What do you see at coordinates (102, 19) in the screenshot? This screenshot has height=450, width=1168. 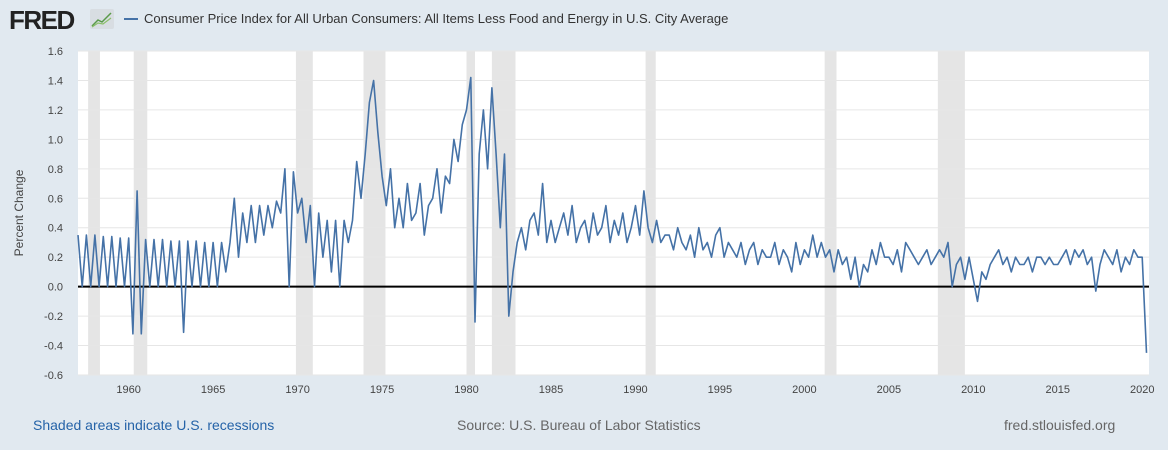 I see `chart-logo-icon` at bounding box center [102, 19].